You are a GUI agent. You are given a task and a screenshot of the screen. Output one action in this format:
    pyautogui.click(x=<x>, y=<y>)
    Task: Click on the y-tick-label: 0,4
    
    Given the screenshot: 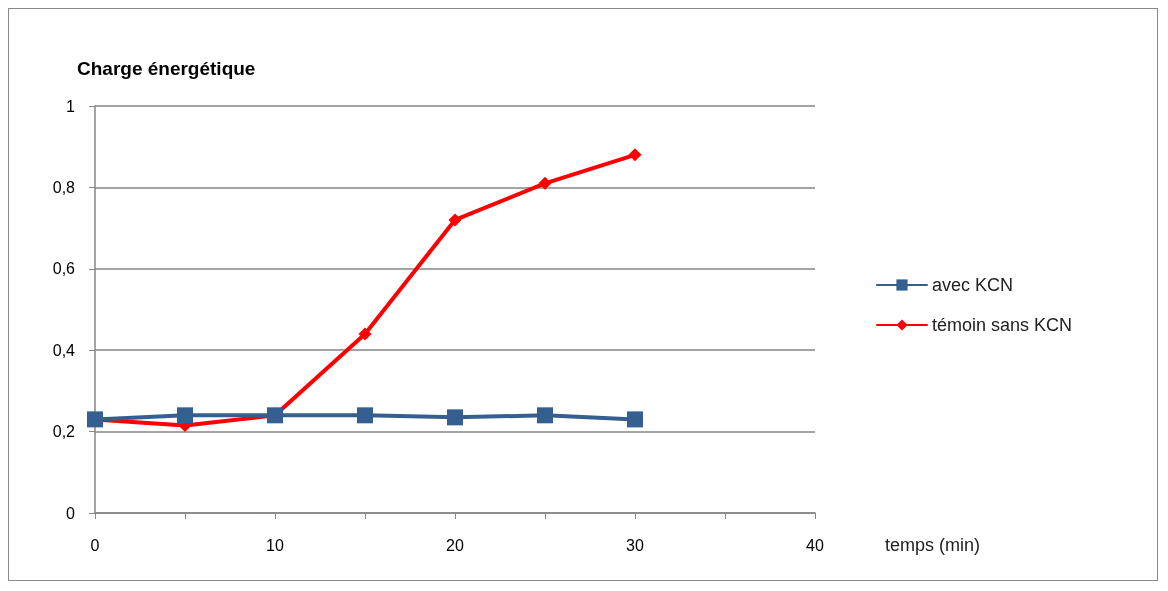 What is the action you would take?
    pyautogui.click(x=64, y=350)
    